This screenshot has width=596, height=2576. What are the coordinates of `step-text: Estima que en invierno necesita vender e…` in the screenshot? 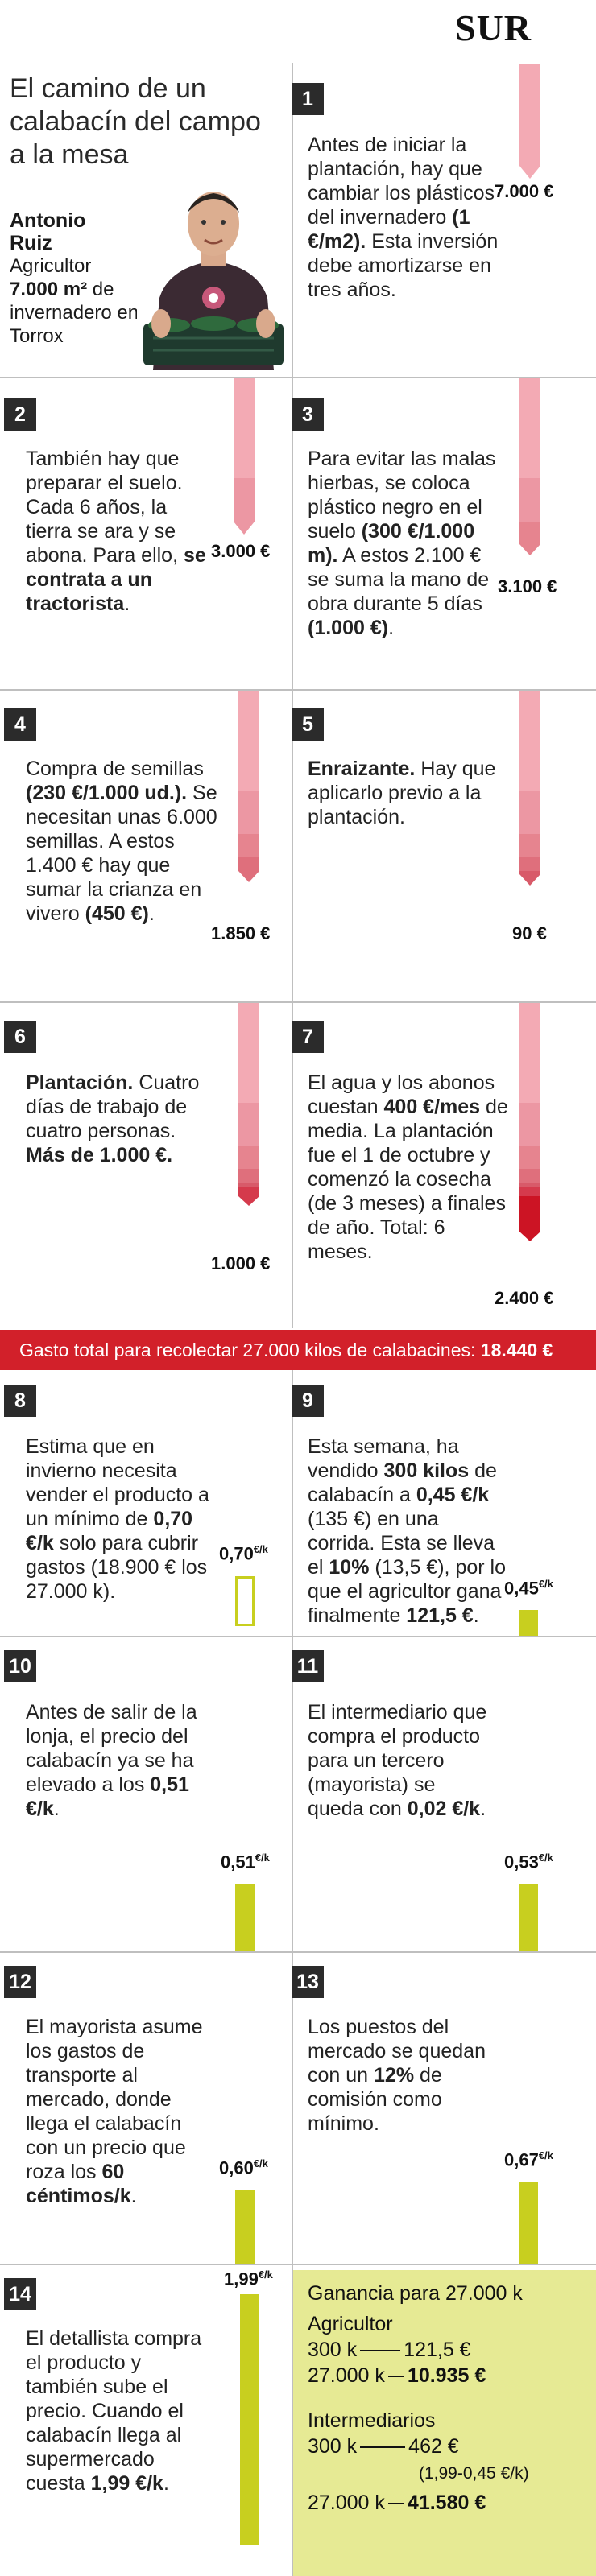 It's located at (118, 1519).